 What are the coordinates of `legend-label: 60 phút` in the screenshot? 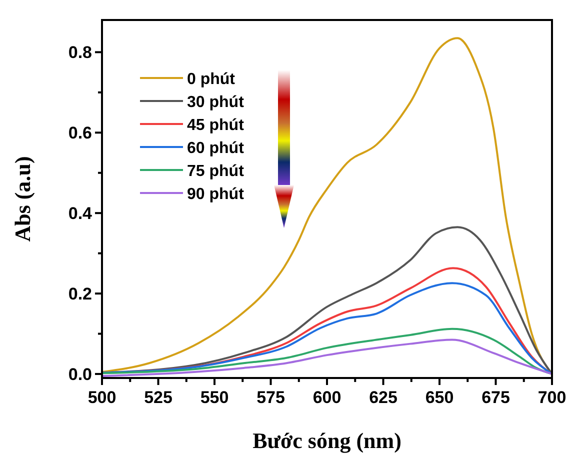 It's located at (216, 148).